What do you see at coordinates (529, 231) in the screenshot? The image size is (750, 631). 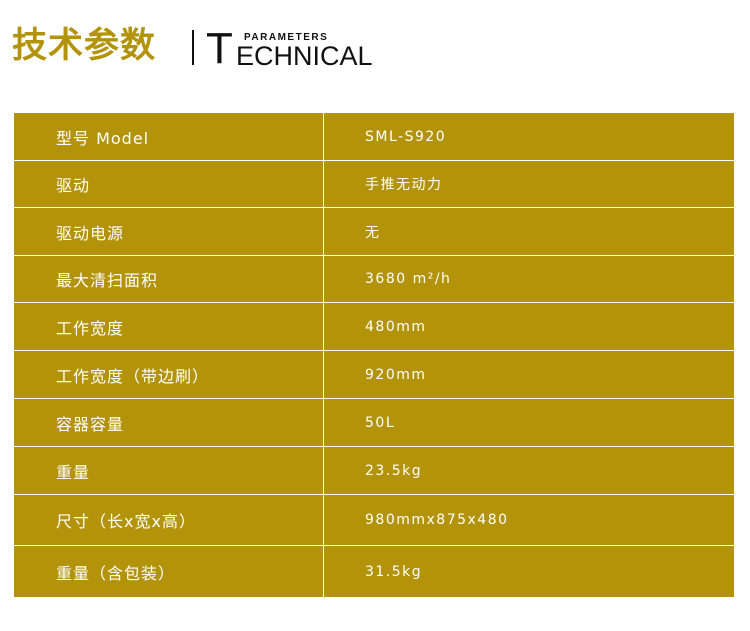 I see `spec-value: 无` at bounding box center [529, 231].